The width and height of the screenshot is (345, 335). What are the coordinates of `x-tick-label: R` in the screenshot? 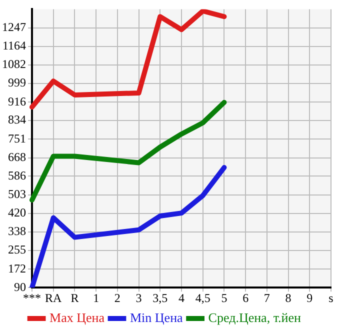 It's located at (74, 297).